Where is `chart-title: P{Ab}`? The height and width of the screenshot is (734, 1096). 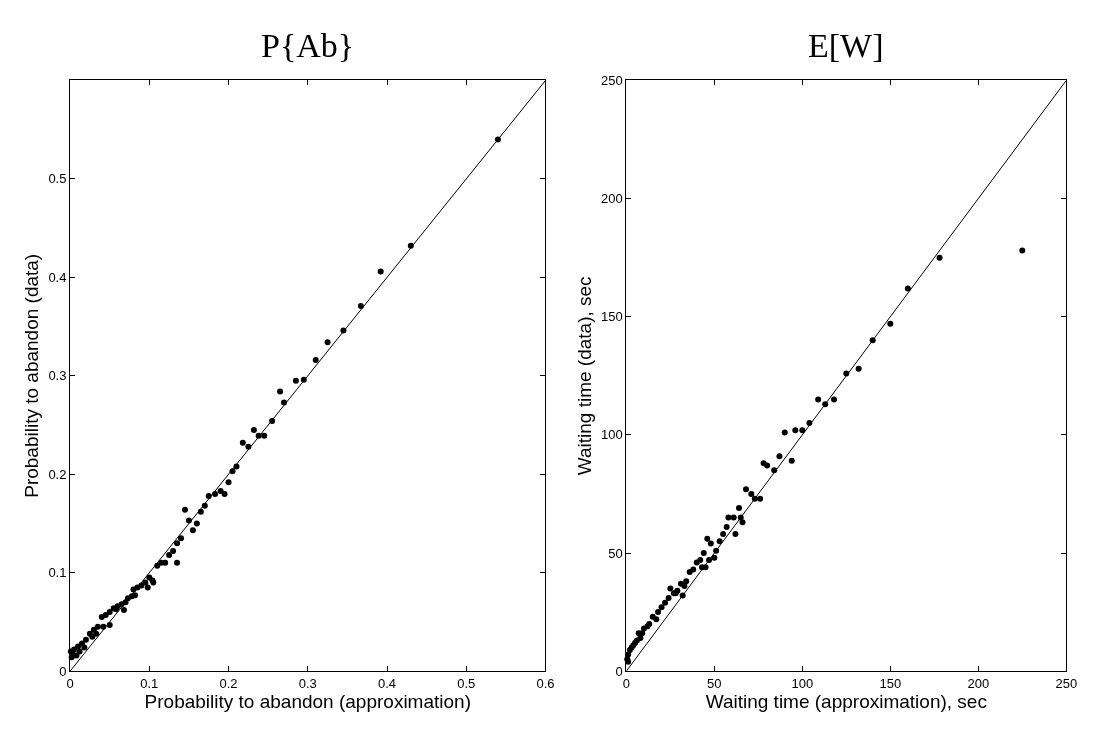
chart-title: P{Ab} is located at coordinates (308, 45).